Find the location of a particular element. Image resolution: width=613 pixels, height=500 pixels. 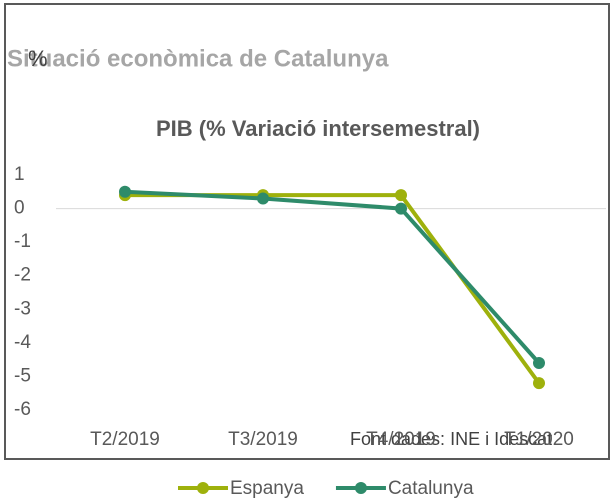

y-tick-label: 1 is located at coordinates (19, 174).